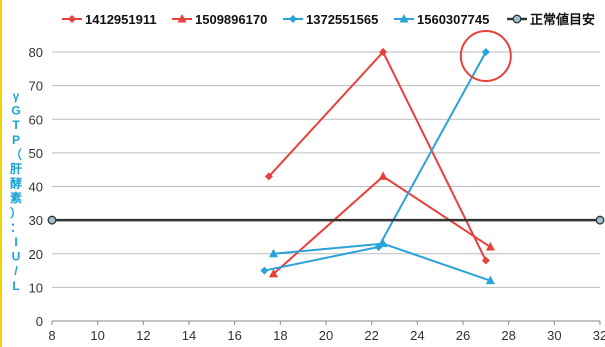 This screenshot has width=605, height=347. I want to click on y-tick-label-50: 50, so click(36, 153).